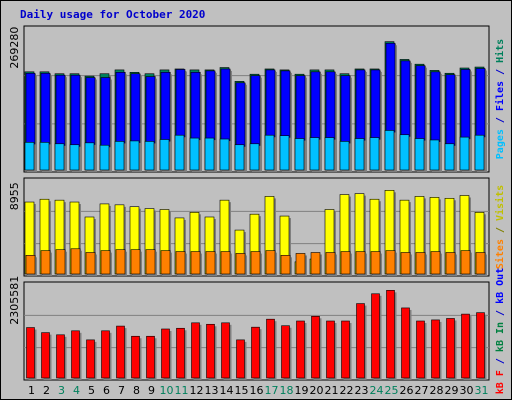  What do you see at coordinates (500, 144) in the screenshot?
I see `legend-segment-1: Pages` at bounding box center [500, 144].